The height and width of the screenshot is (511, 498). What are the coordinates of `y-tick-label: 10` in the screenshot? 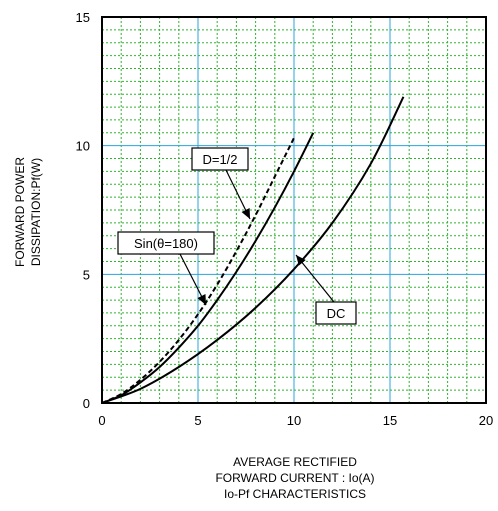 It's located at (83, 146).